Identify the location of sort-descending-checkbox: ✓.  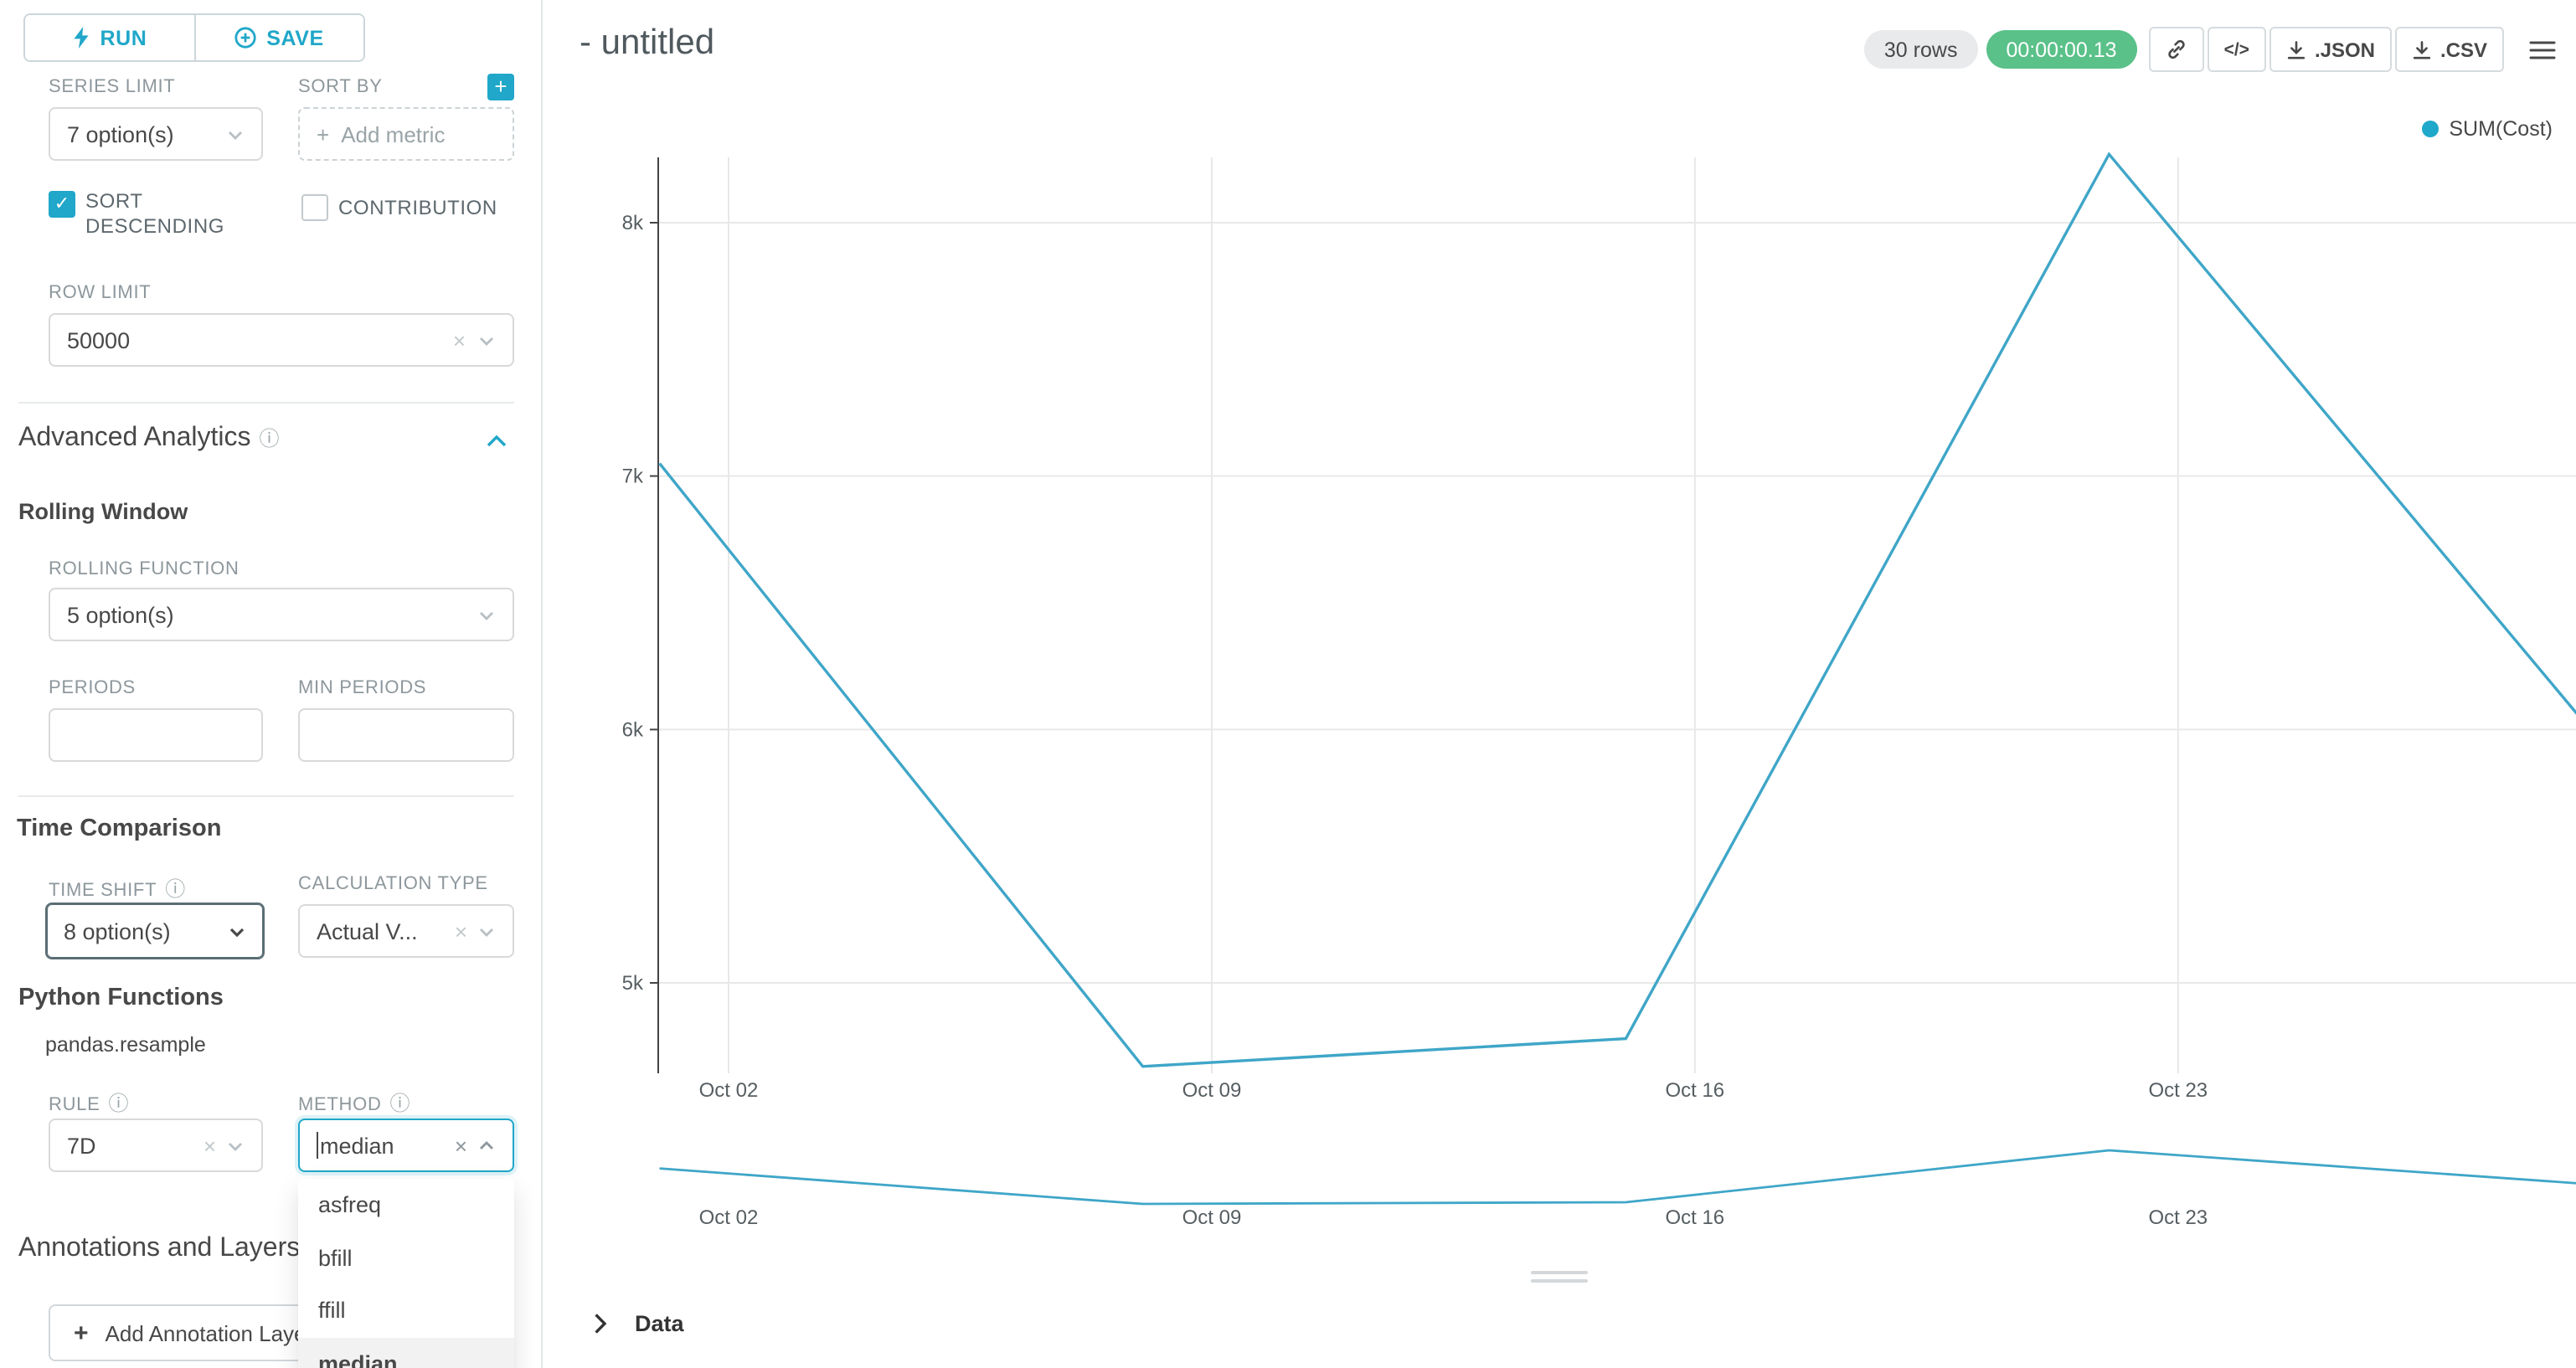
(62, 204).